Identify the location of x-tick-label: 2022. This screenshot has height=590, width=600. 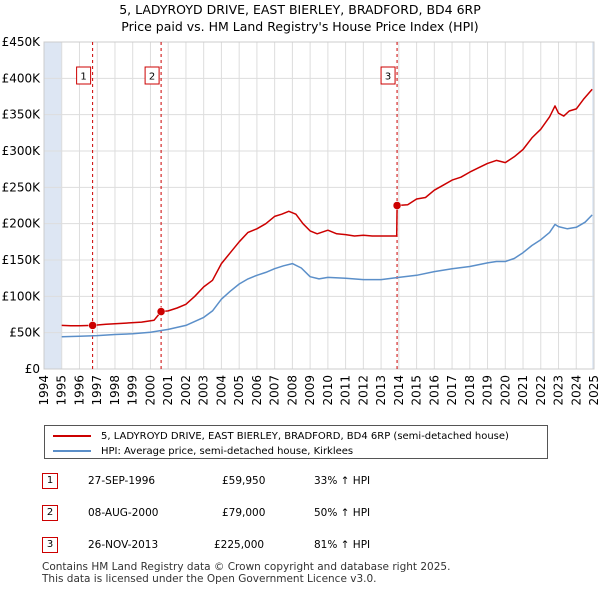
(541, 390).